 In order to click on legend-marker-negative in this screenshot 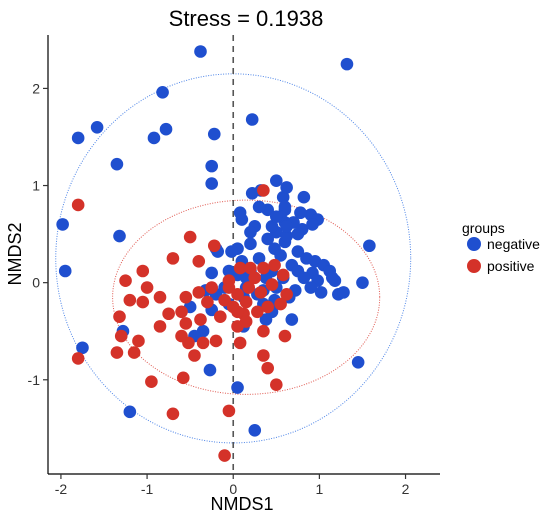, I will do `click(474, 244)`.